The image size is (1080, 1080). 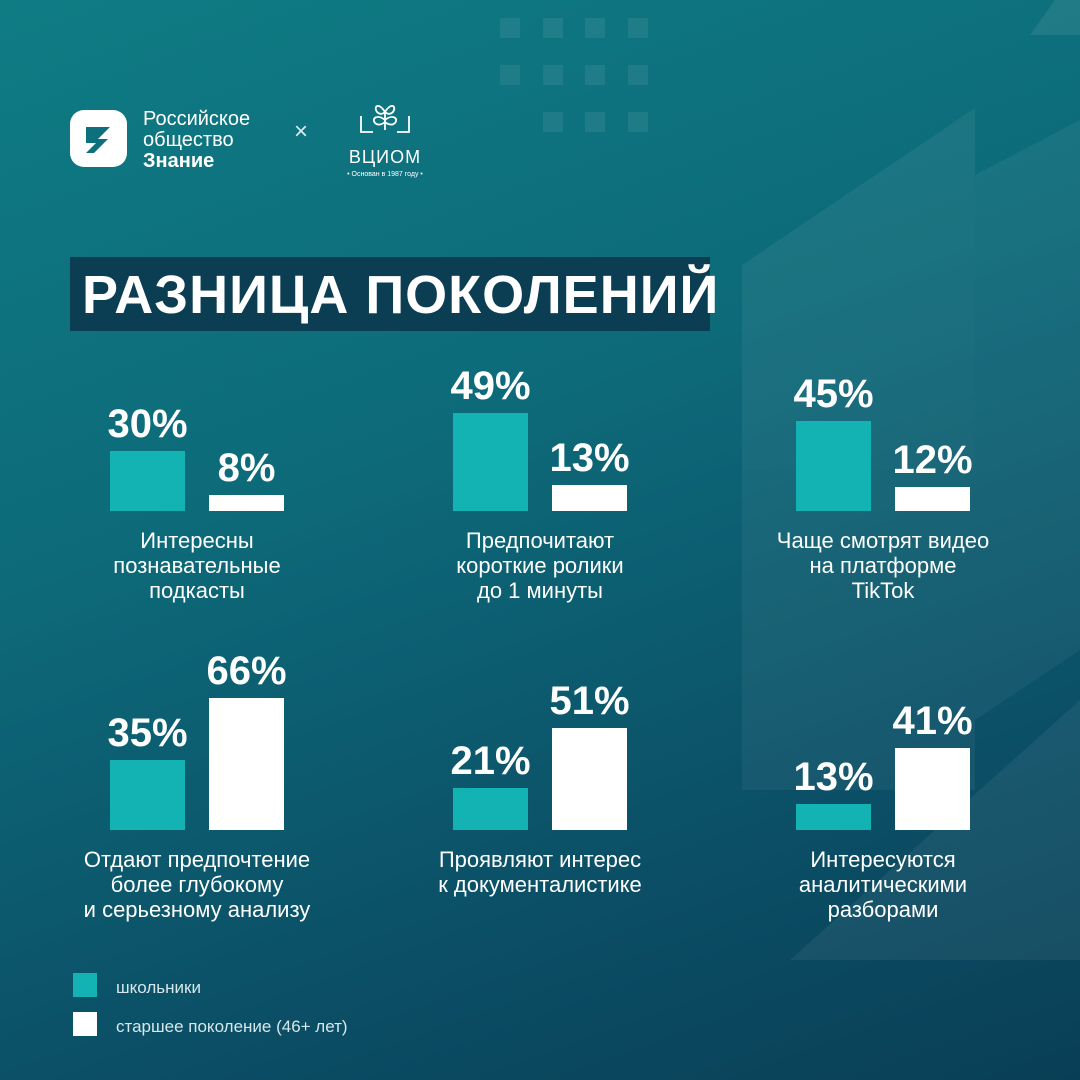 What do you see at coordinates (883, 590) in the screenshot?
I see `caption-line: TikTok` at bounding box center [883, 590].